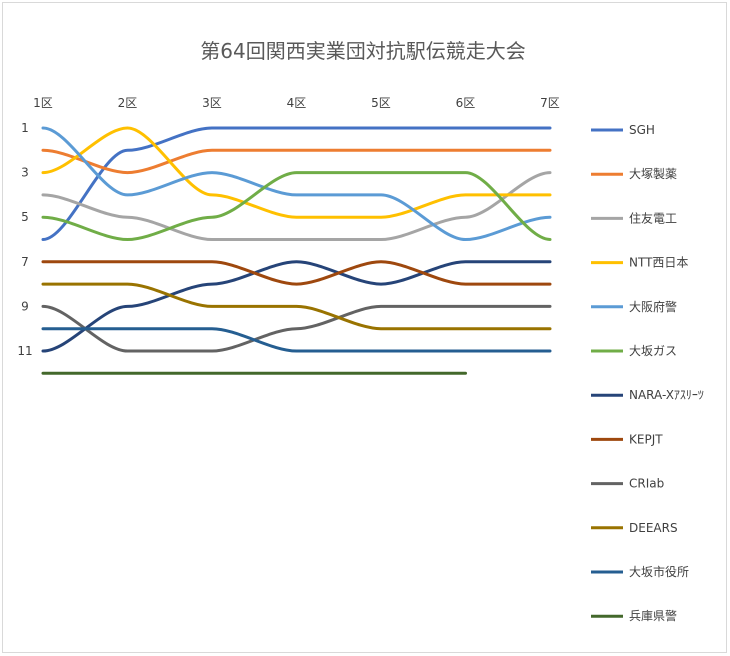  What do you see at coordinates (25, 306) in the screenshot?
I see `y-tick-label: 9` at bounding box center [25, 306].